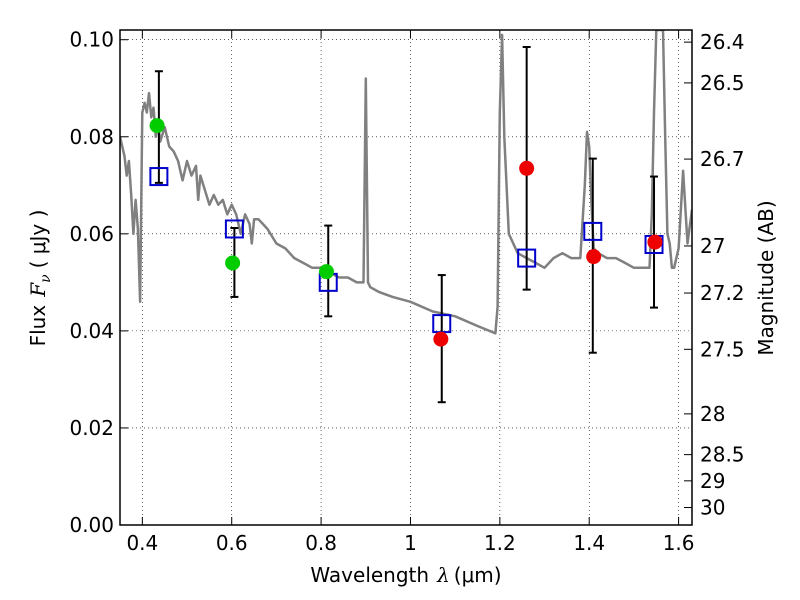  Describe the element at coordinates (321, 543) in the screenshot. I see `x-tick-label: 0.8` at that location.